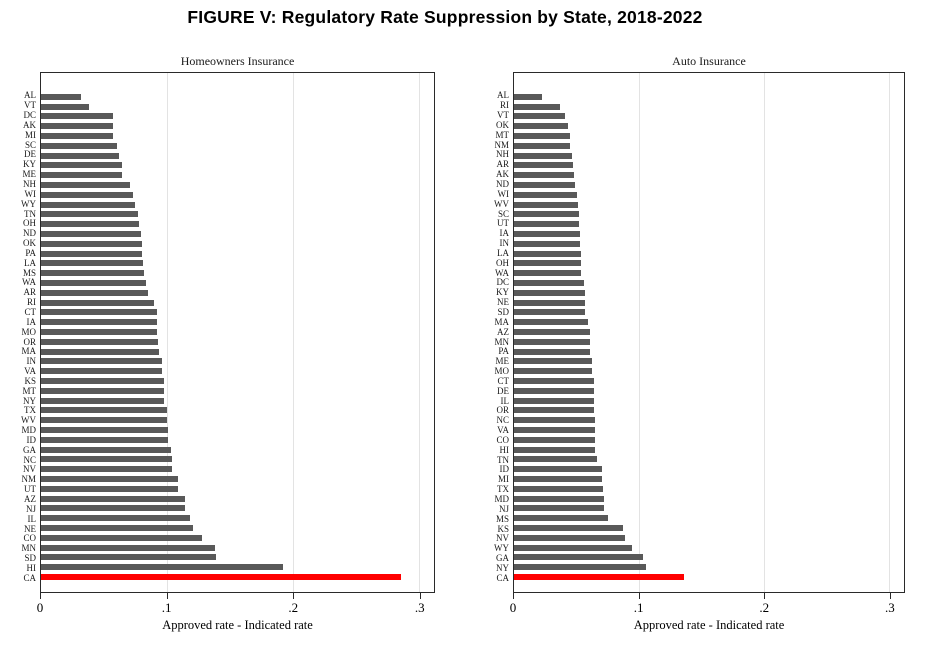  What do you see at coordinates (496, 233) in the screenshot?
I see `y-axis-label-row: IA` at bounding box center [496, 233].